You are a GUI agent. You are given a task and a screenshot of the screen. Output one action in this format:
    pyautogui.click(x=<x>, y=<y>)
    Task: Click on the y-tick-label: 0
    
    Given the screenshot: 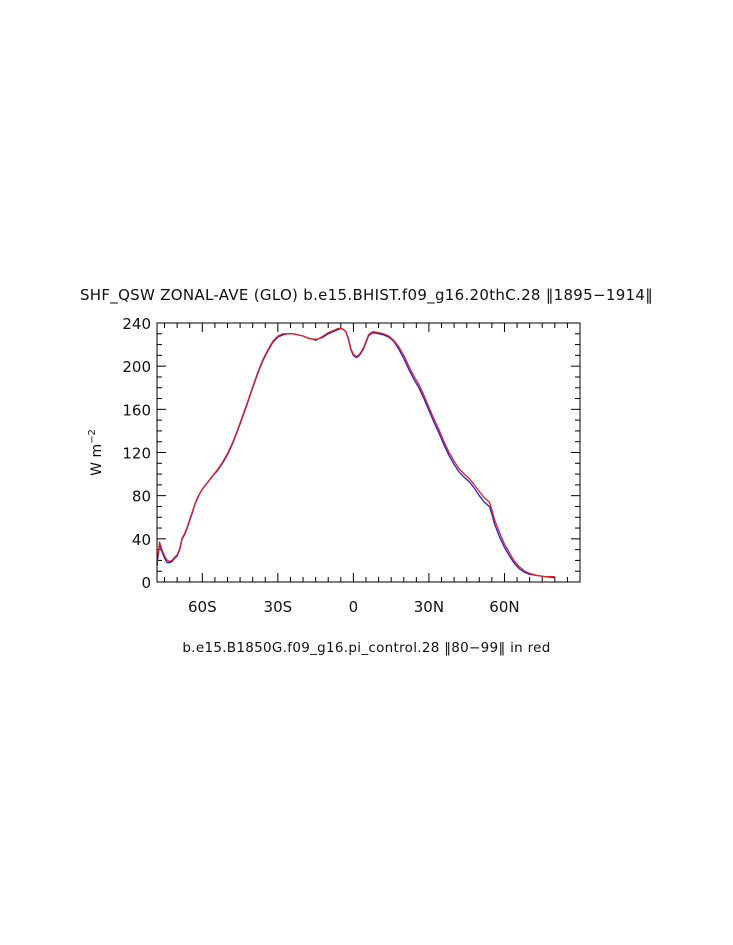 What is the action you would take?
    pyautogui.click(x=146, y=583)
    